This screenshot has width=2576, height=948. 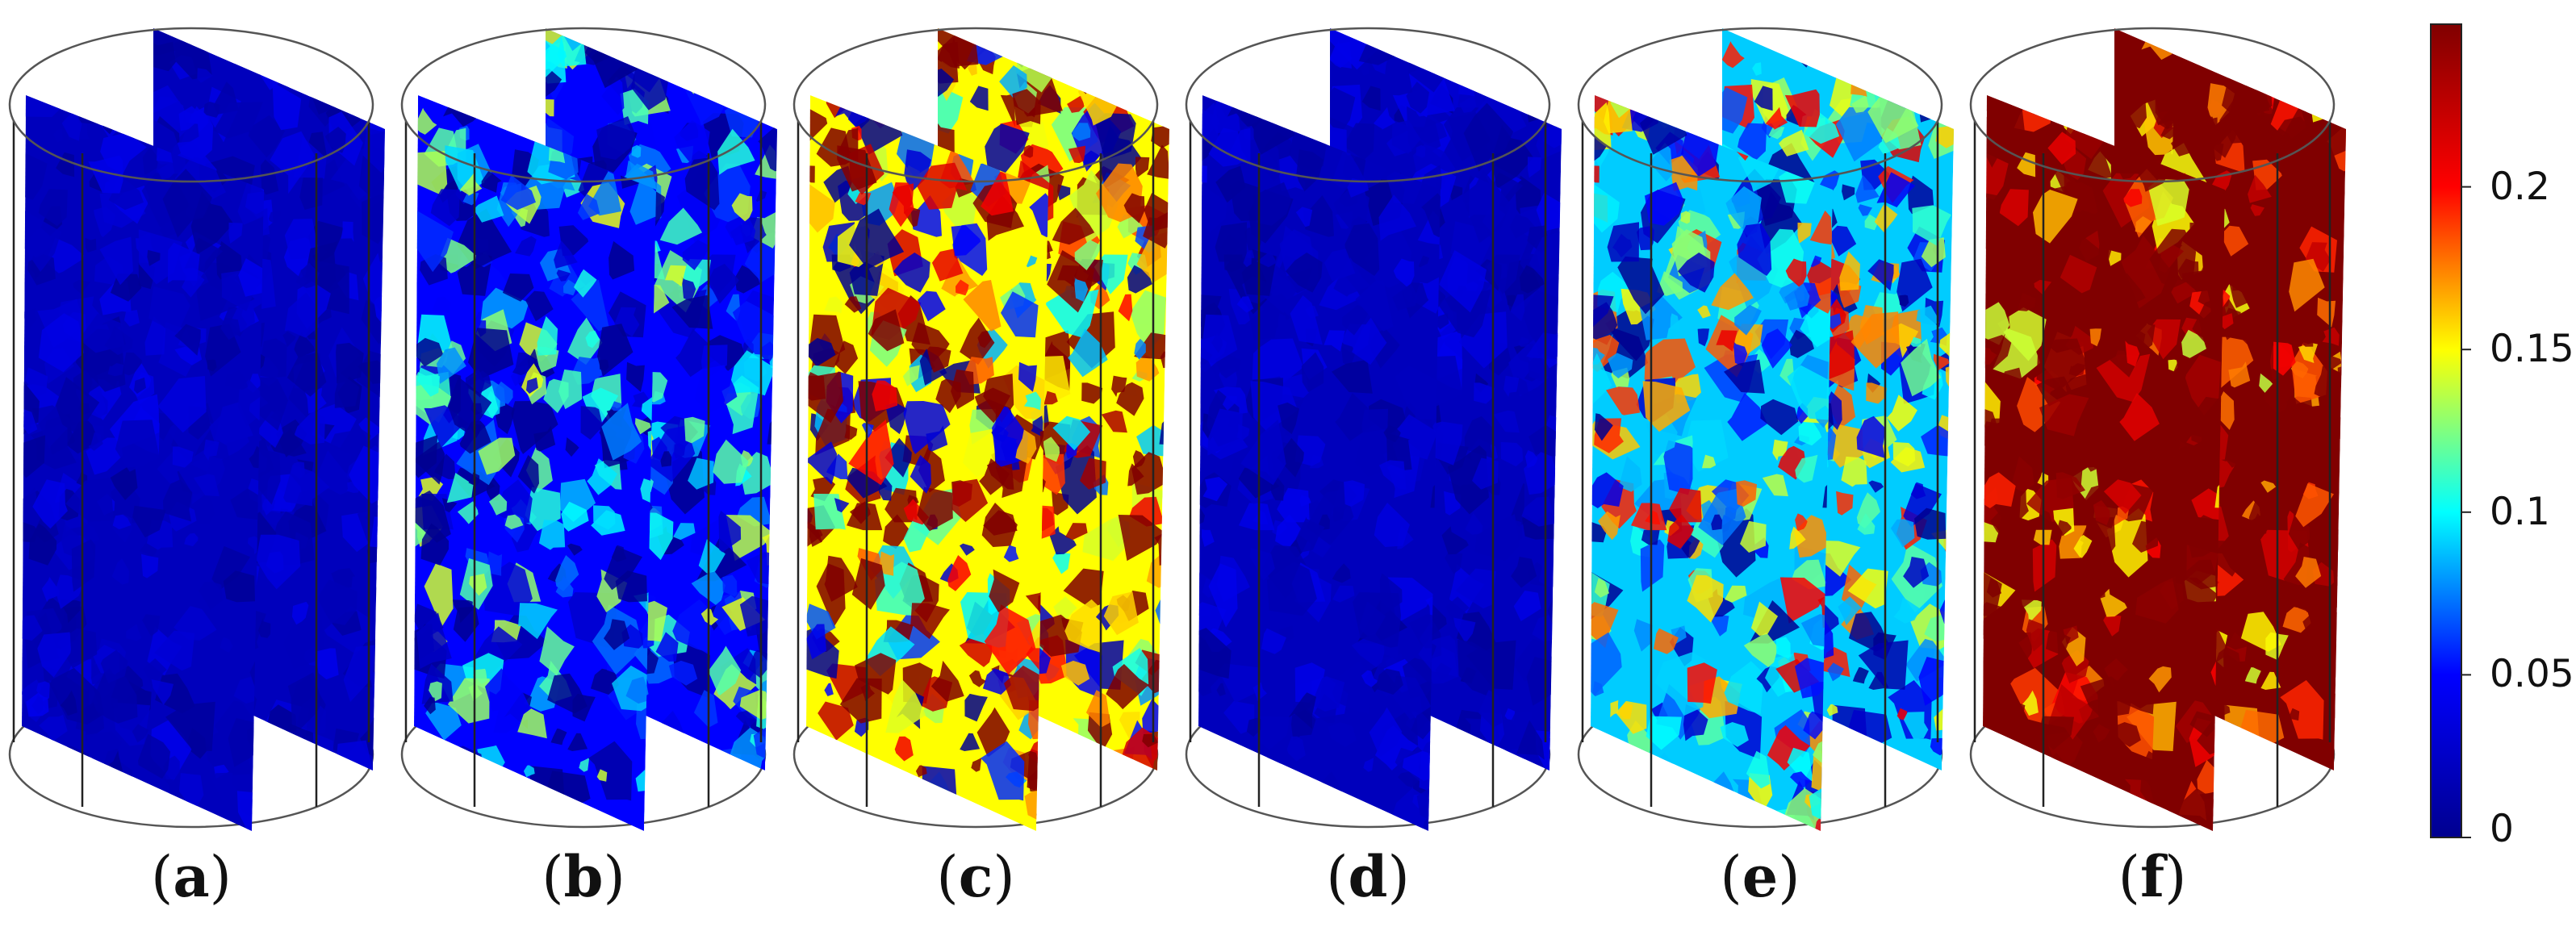 What do you see at coordinates (1373, 429) in the screenshot?
I see `panel-d` at bounding box center [1373, 429].